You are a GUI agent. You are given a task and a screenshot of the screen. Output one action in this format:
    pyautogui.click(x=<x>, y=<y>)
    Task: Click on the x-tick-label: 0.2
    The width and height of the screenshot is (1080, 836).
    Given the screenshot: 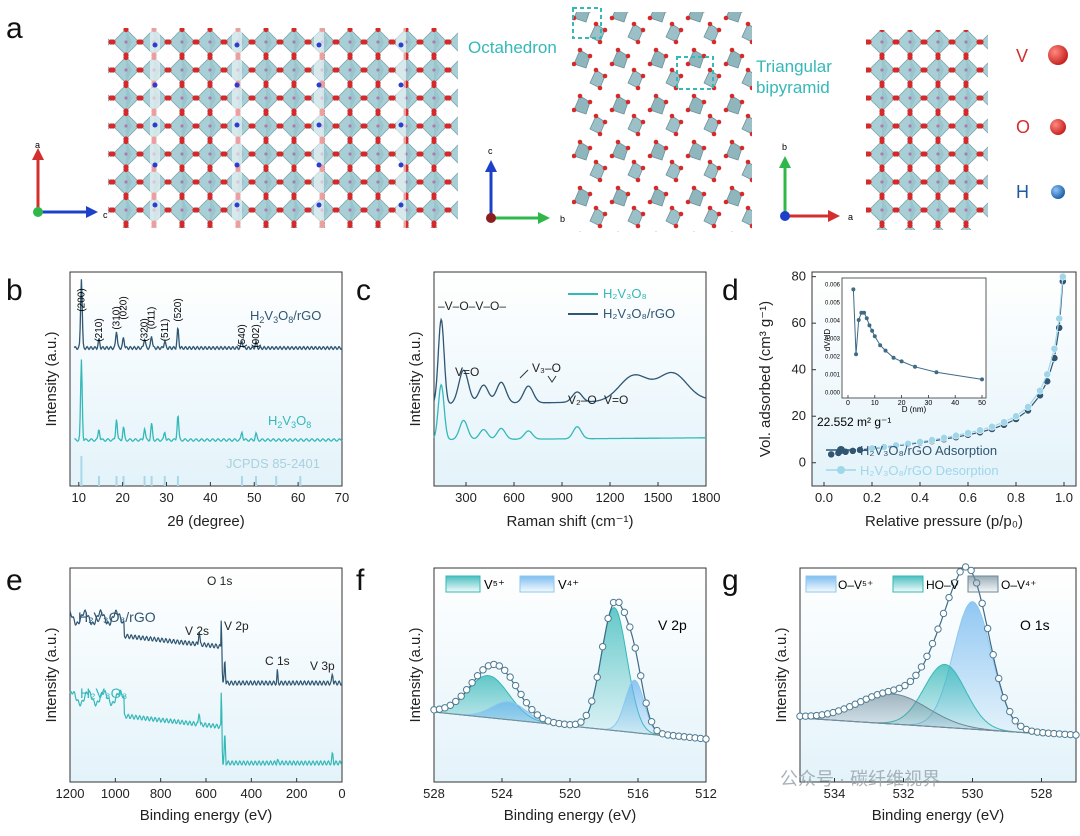 What is the action you would take?
    pyautogui.click(x=872, y=497)
    